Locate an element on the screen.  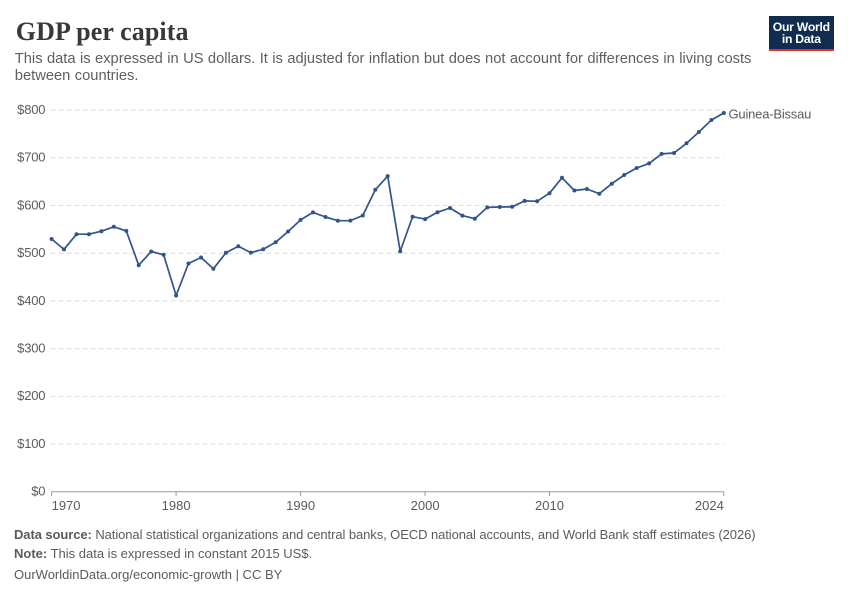
svg-text: $0 is located at coordinates (38, 491).